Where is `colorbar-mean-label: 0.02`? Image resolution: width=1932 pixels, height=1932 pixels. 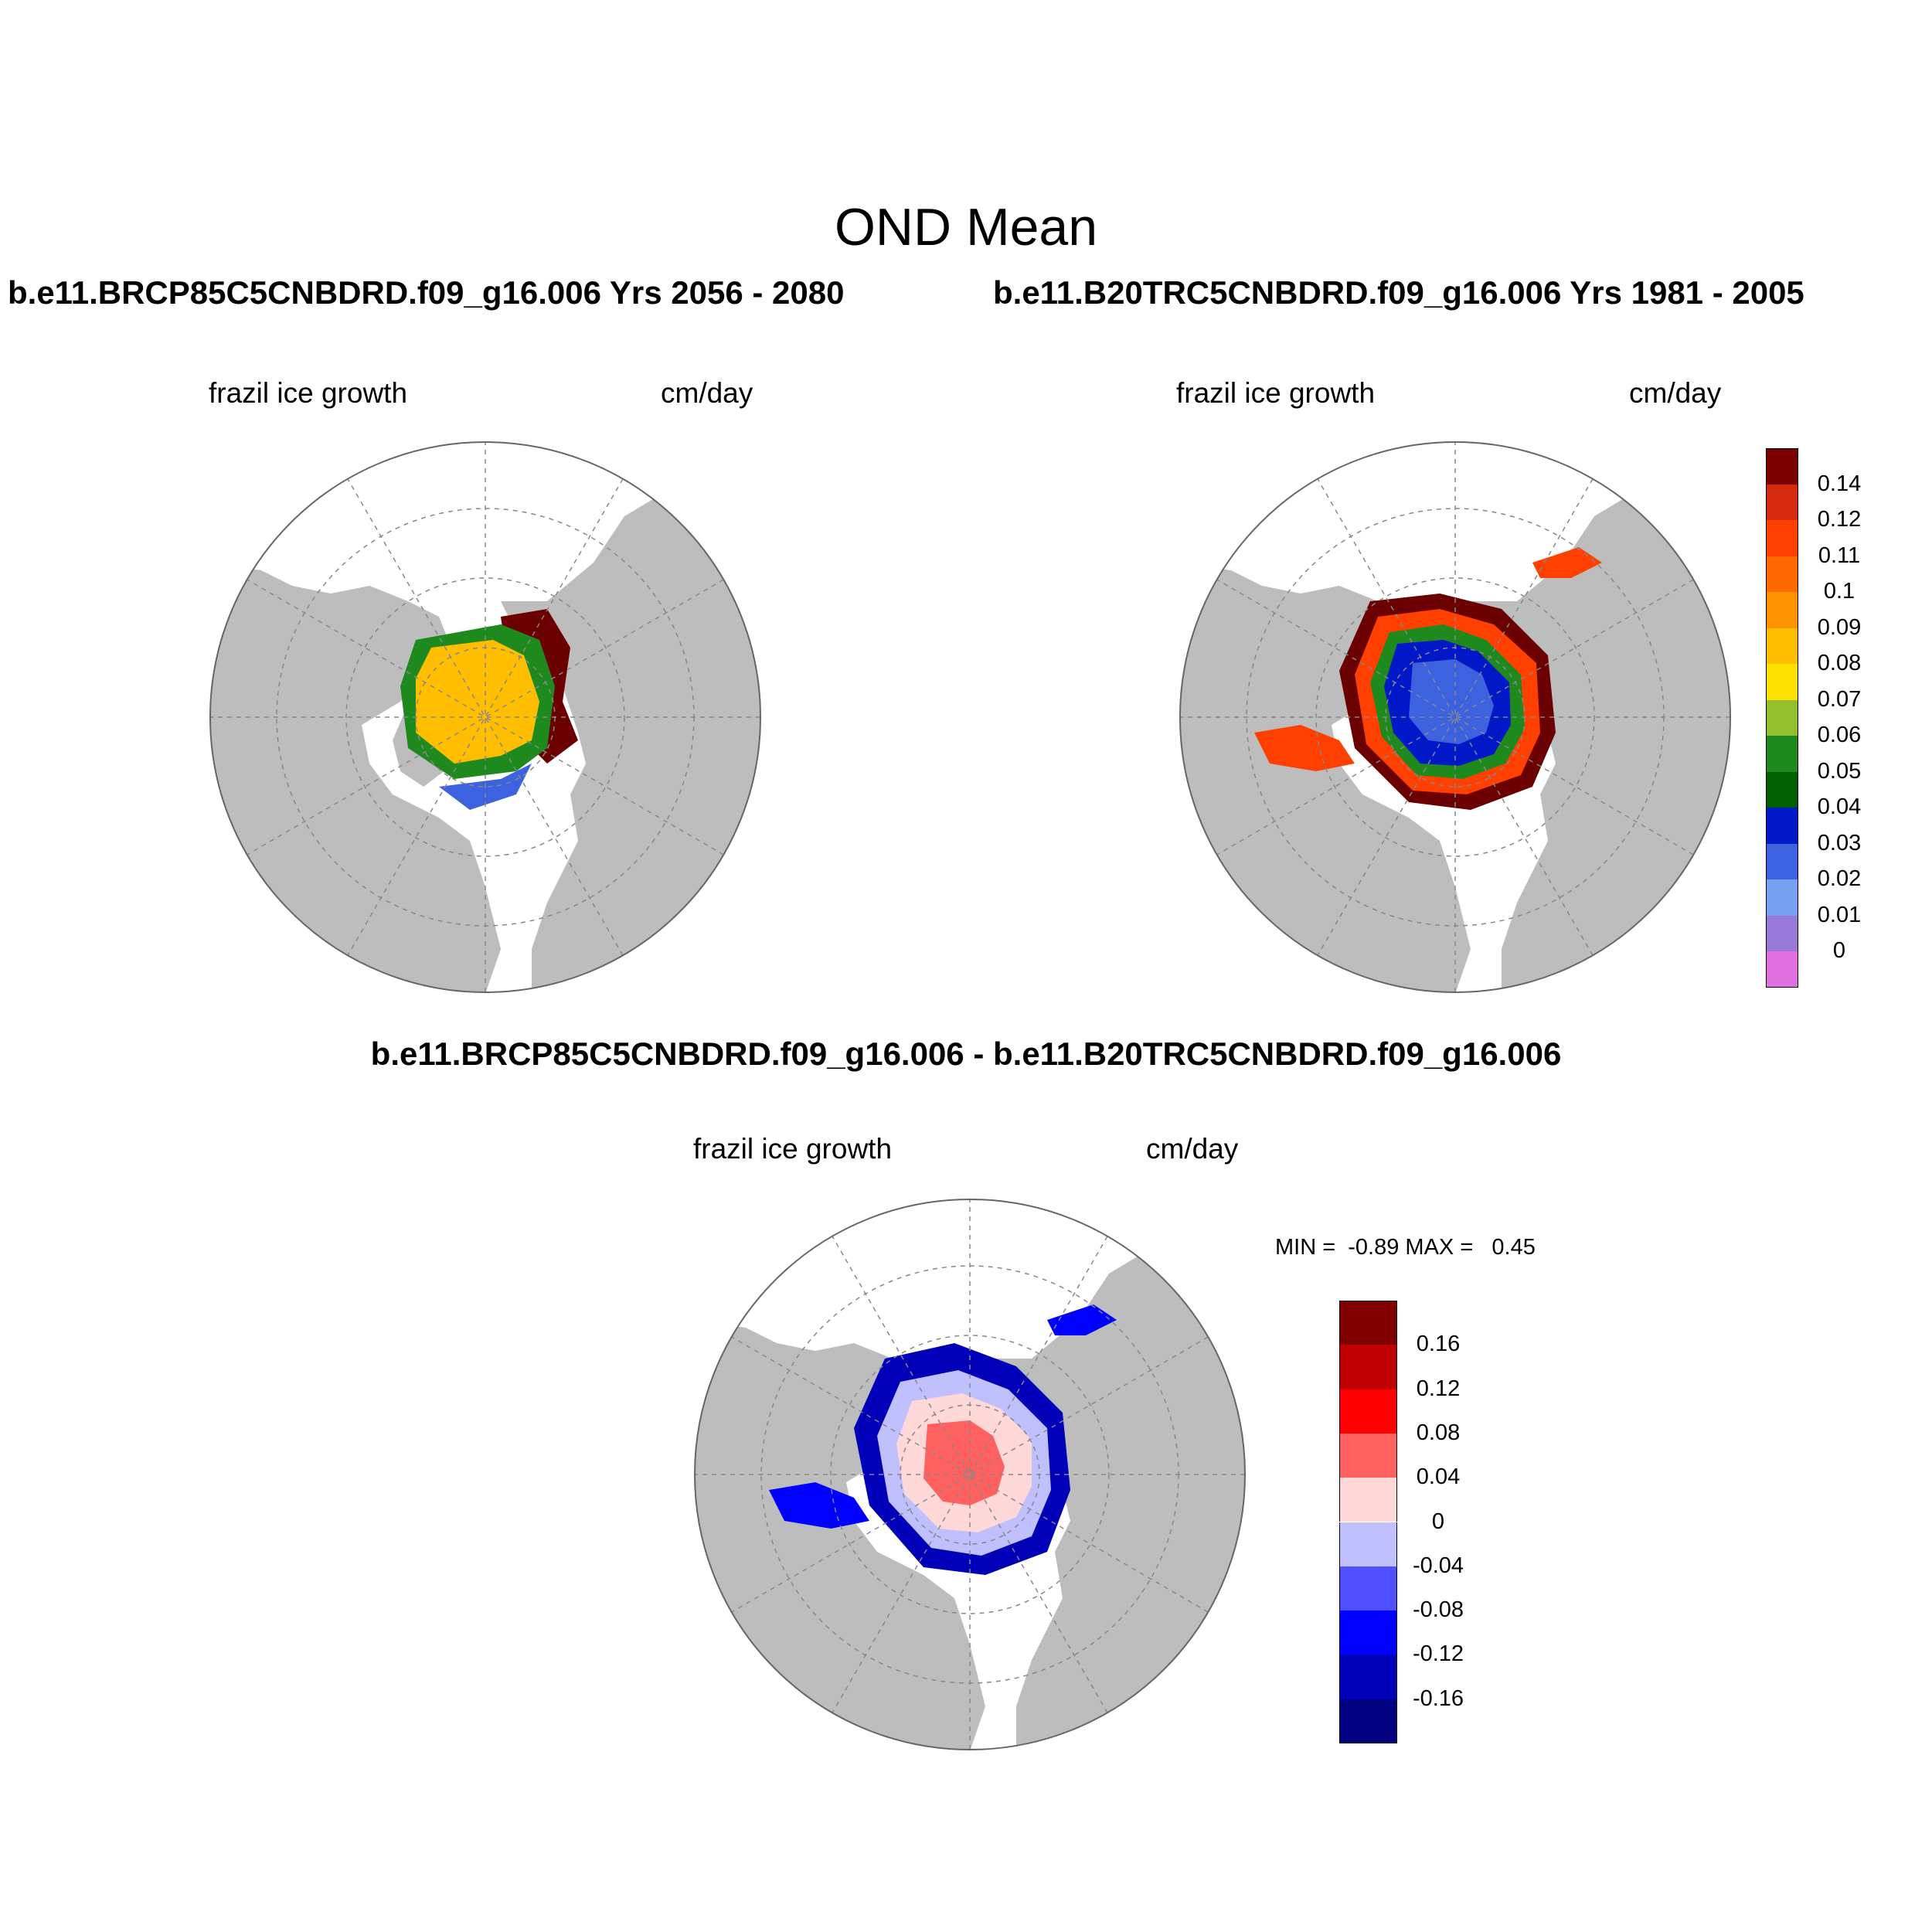 colorbar-mean-label: 0.02 is located at coordinates (1840, 878).